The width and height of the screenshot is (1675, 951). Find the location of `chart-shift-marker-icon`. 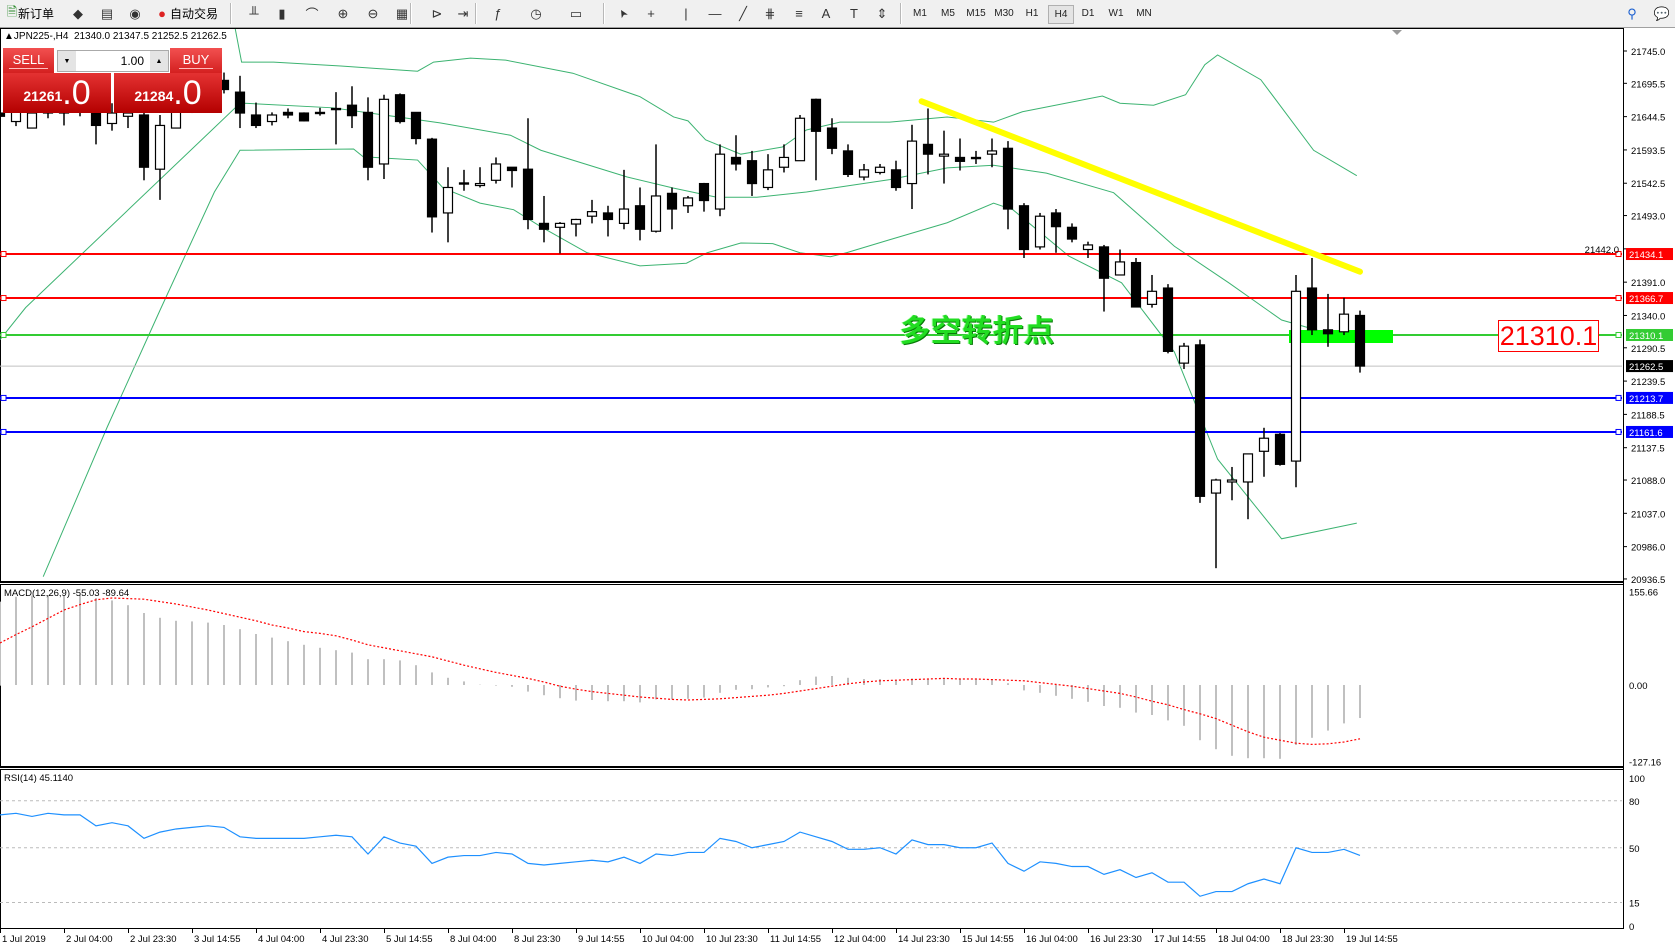

chart-shift-marker-icon is located at coordinates (1397, 32).